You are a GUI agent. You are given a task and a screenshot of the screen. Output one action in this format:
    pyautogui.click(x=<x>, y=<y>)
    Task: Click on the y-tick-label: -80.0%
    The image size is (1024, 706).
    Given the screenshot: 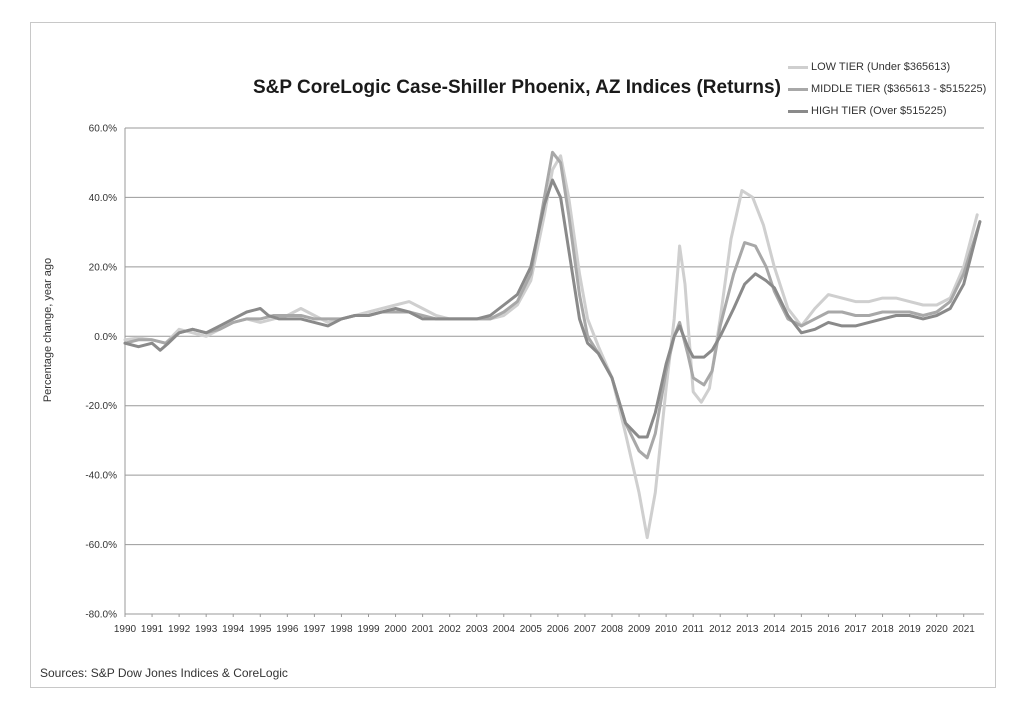 What is the action you would take?
    pyautogui.click(x=101, y=615)
    